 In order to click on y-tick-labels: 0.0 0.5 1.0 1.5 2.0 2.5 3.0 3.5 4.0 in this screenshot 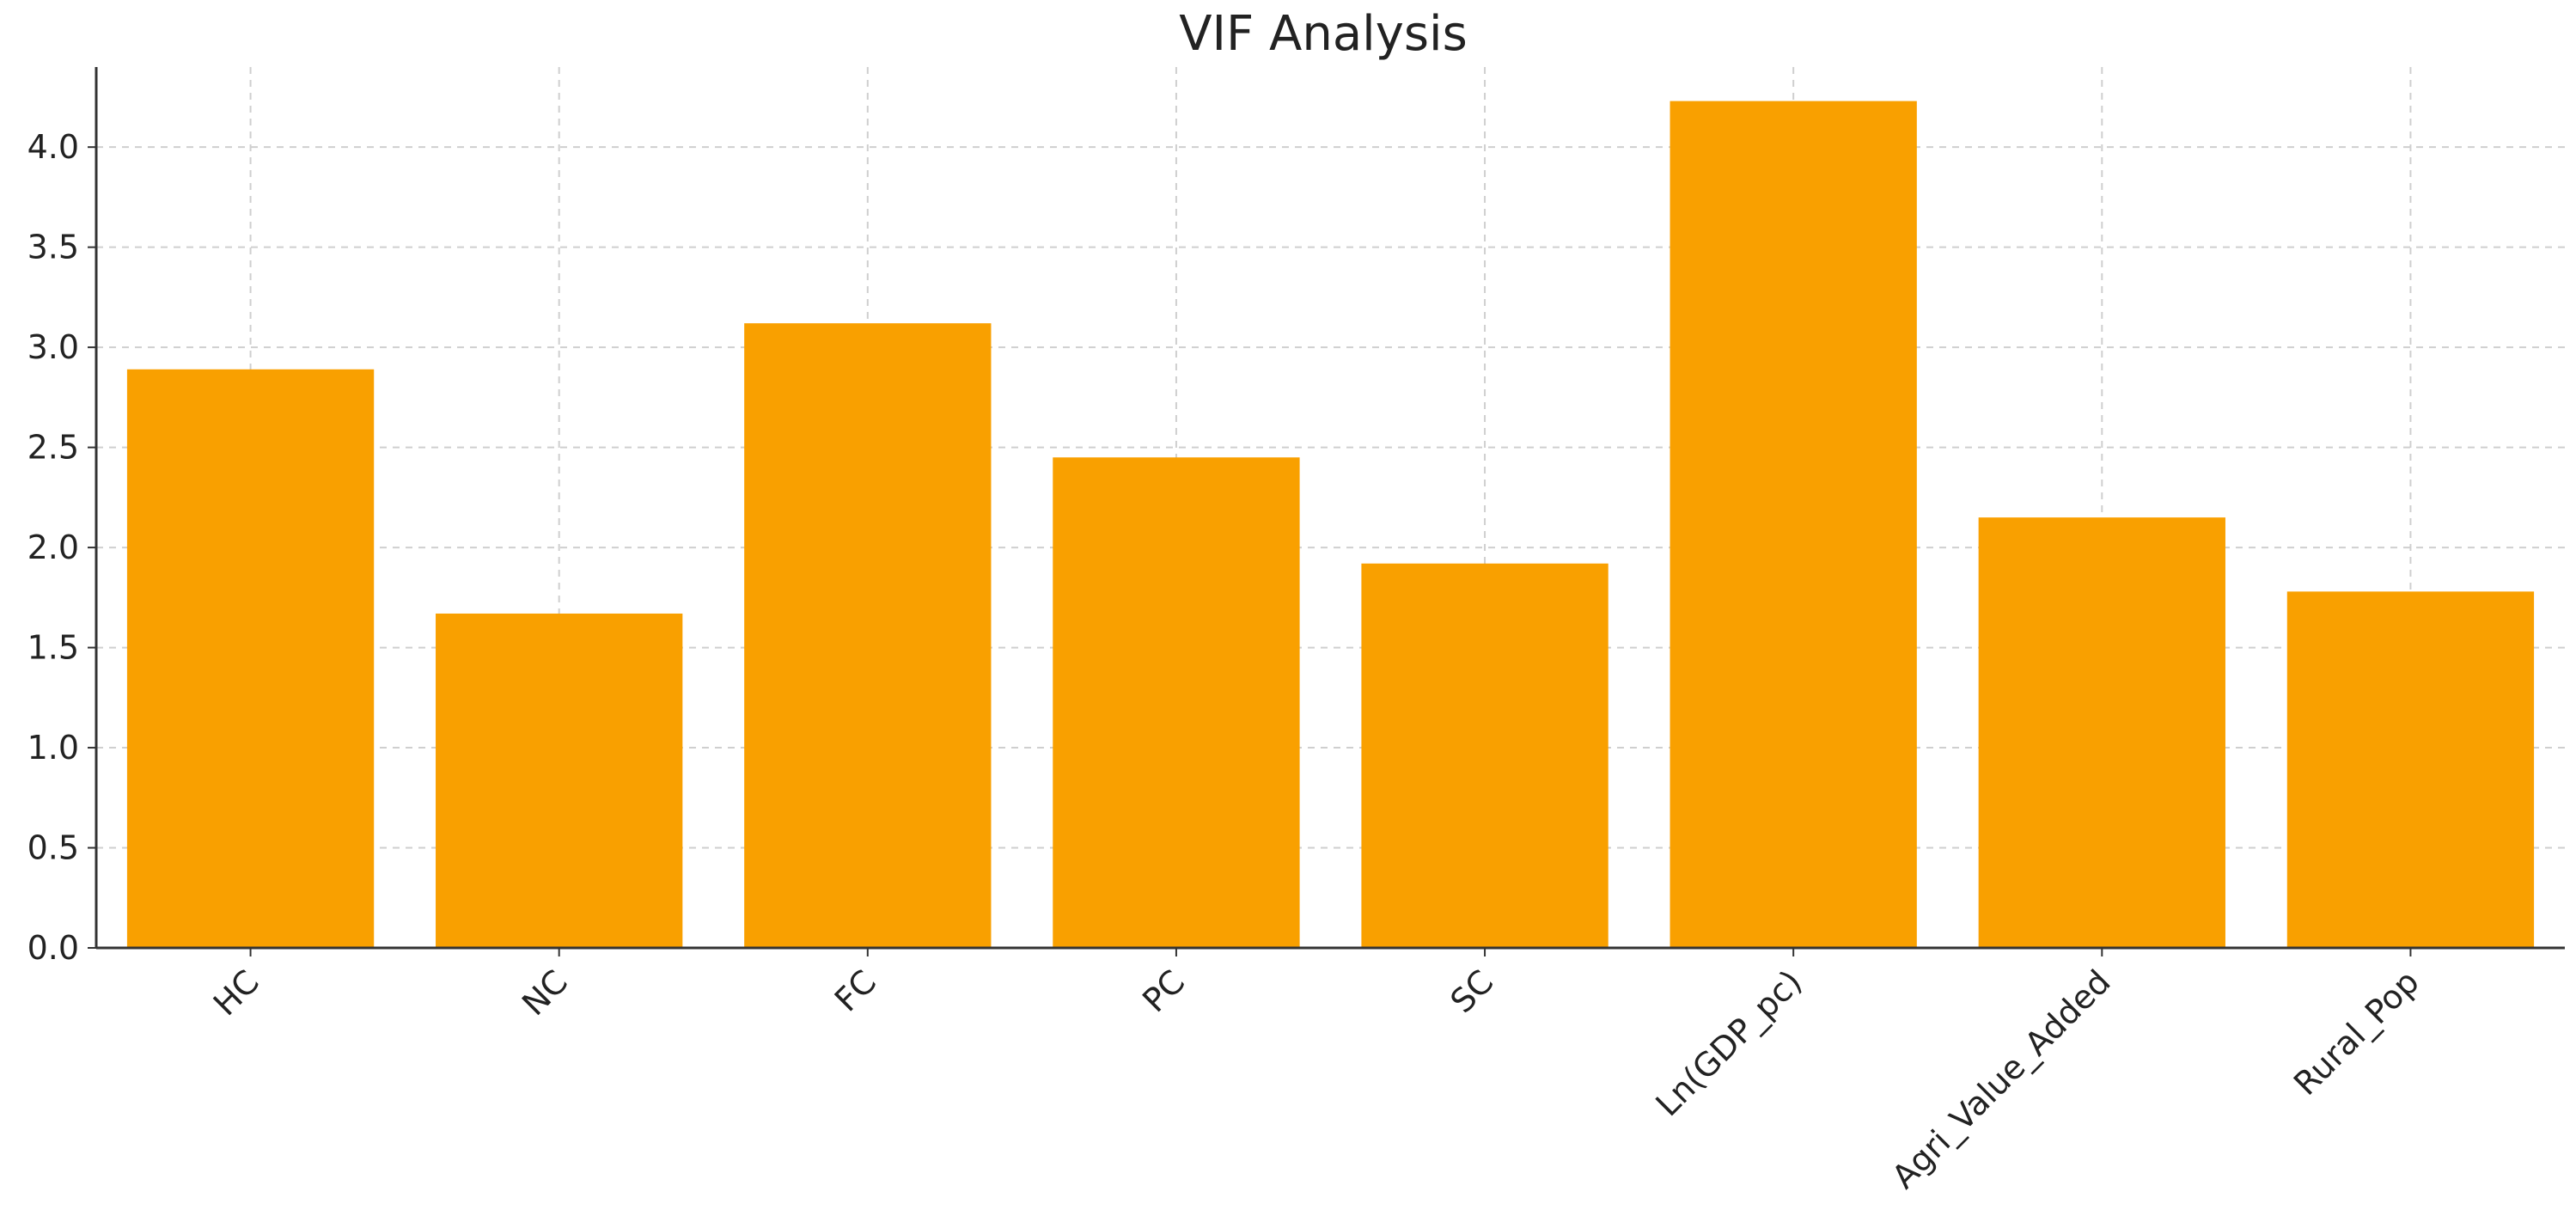, I will do `click(53, 547)`.